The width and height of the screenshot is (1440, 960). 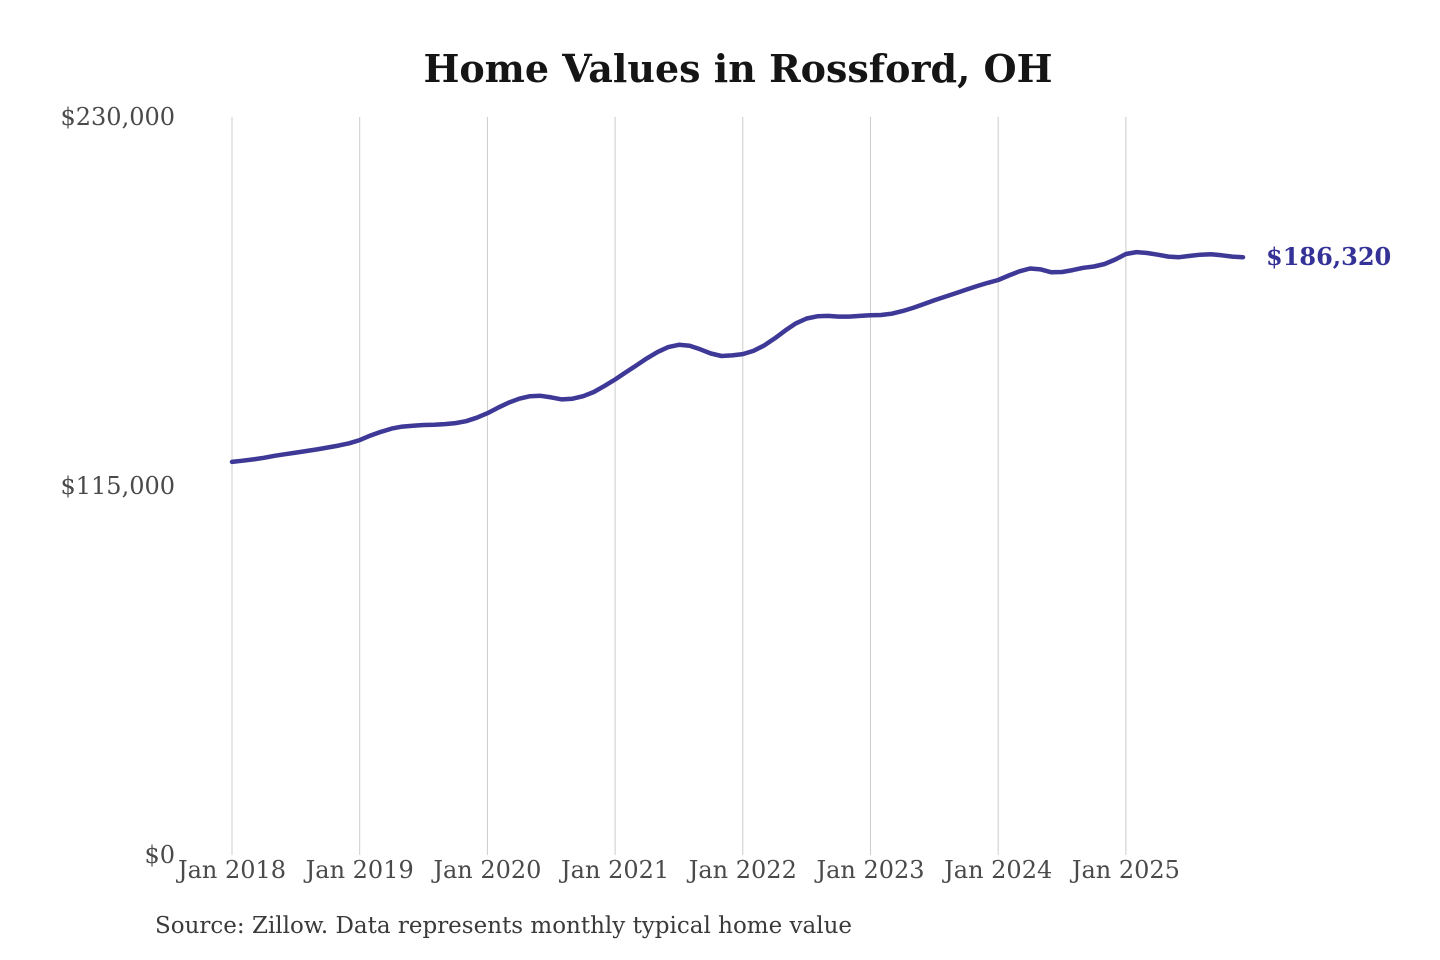 I want to click on x-tick-label: Jan 2018, so click(x=232, y=870).